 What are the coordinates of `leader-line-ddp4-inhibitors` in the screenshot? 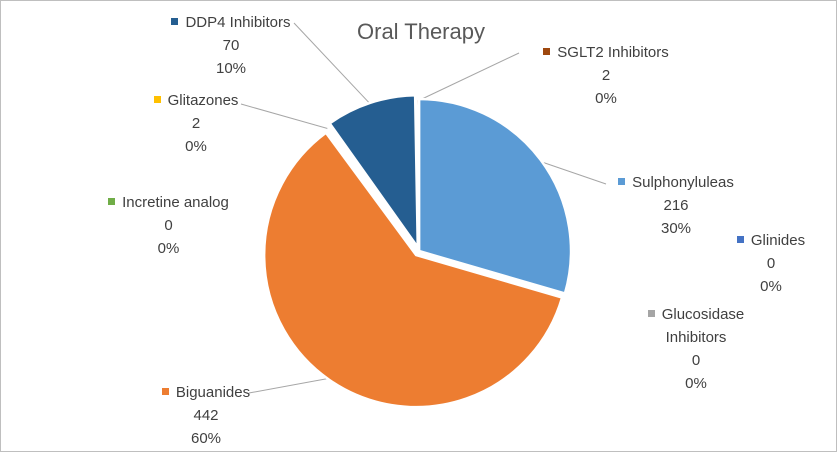 It's located at (332, 64).